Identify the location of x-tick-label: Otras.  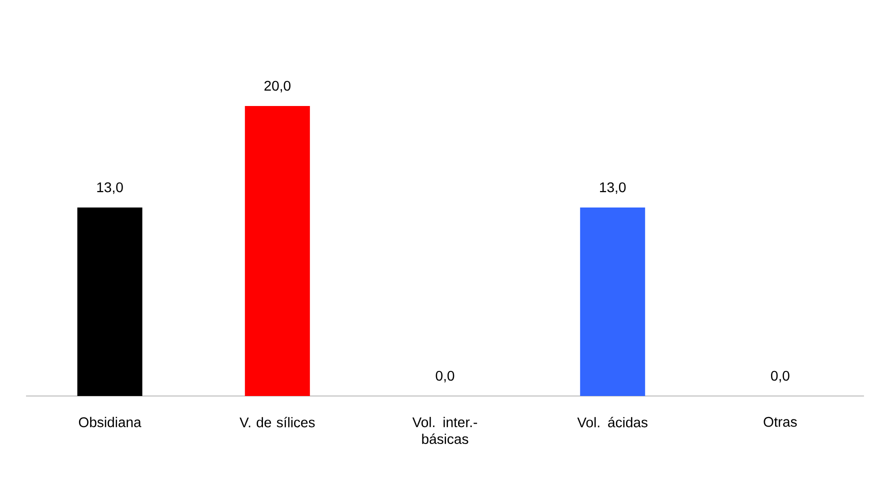
(780, 421).